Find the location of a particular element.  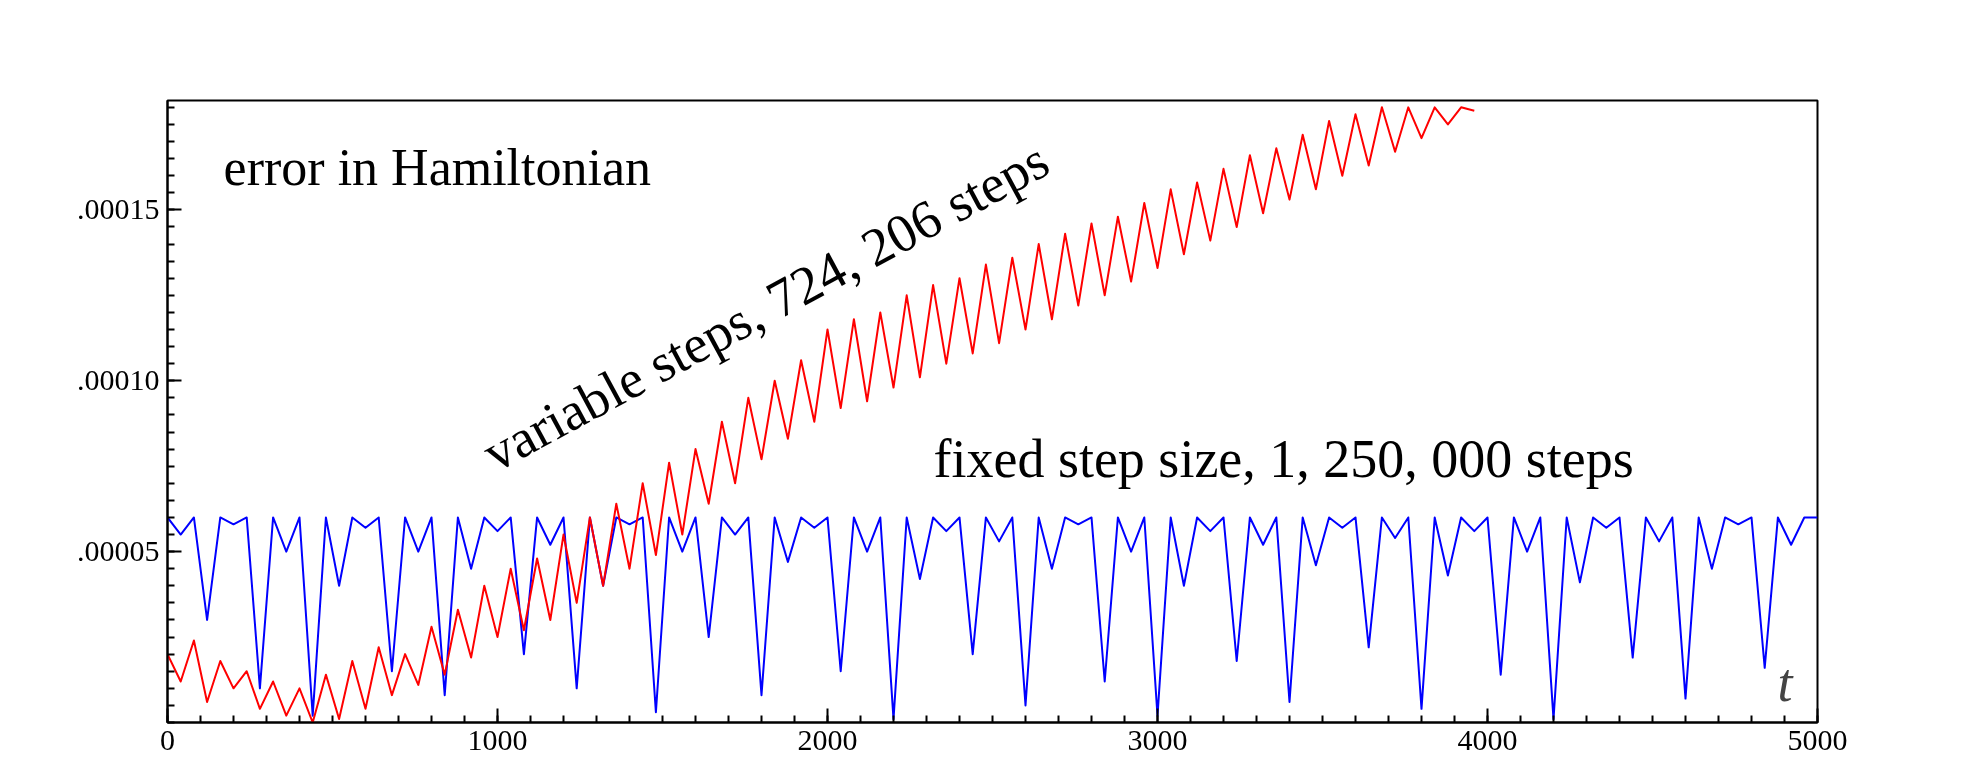

x-tick-label: 0 is located at coordinates (167, 739).